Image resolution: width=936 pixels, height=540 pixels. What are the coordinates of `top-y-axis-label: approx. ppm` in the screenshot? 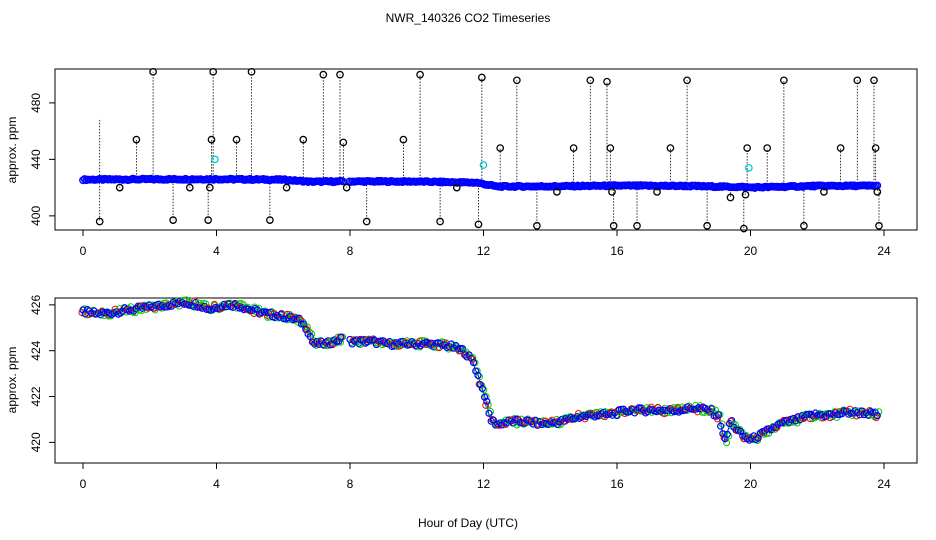 It's located at (12, 150).